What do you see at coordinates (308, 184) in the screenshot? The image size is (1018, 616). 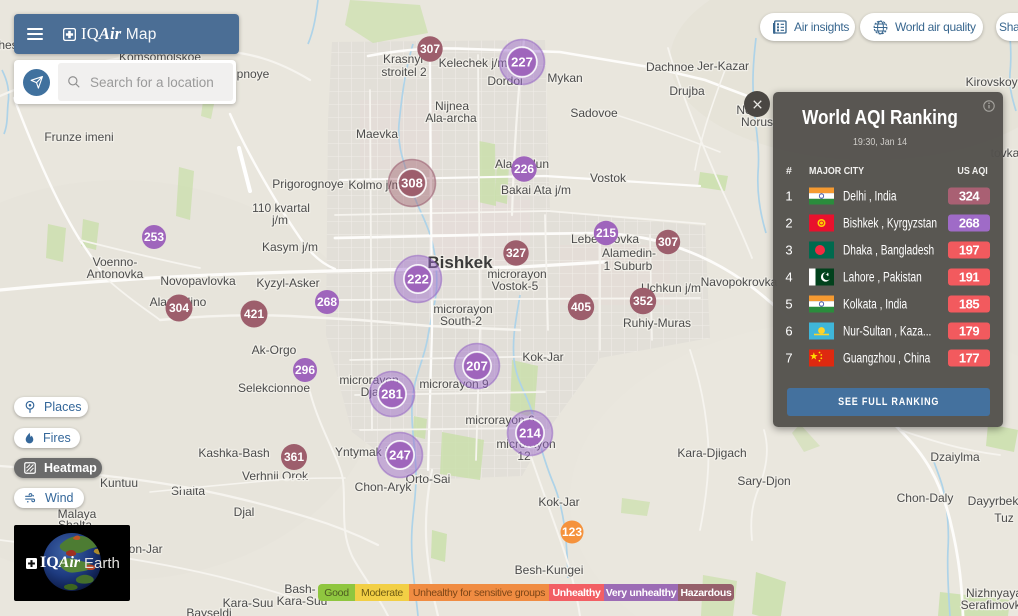 I see `svg-text: Prigorognoye` at bounding box center [308, 184].